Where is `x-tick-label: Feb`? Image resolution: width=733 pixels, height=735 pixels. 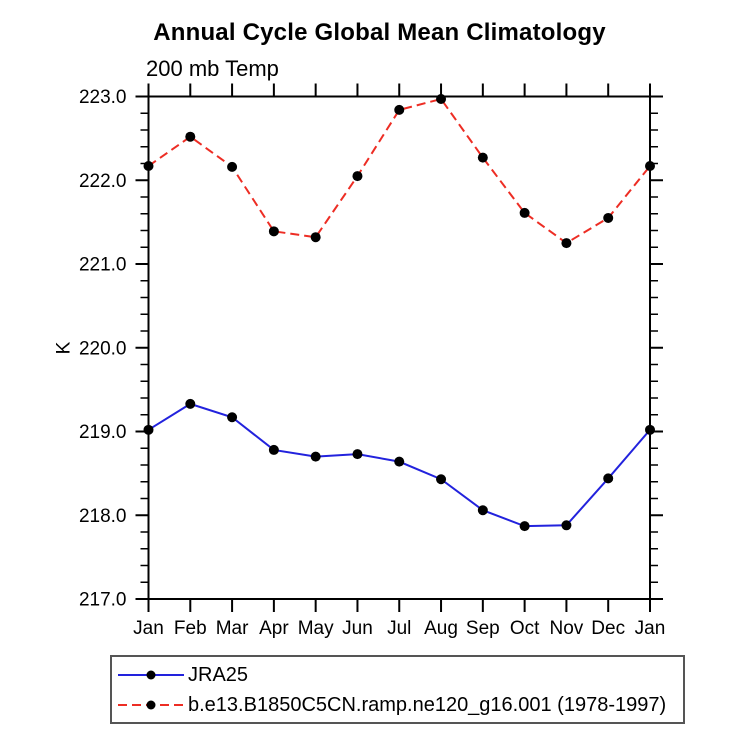
x-tick-label: Feb is located at coordinates (190, 628).